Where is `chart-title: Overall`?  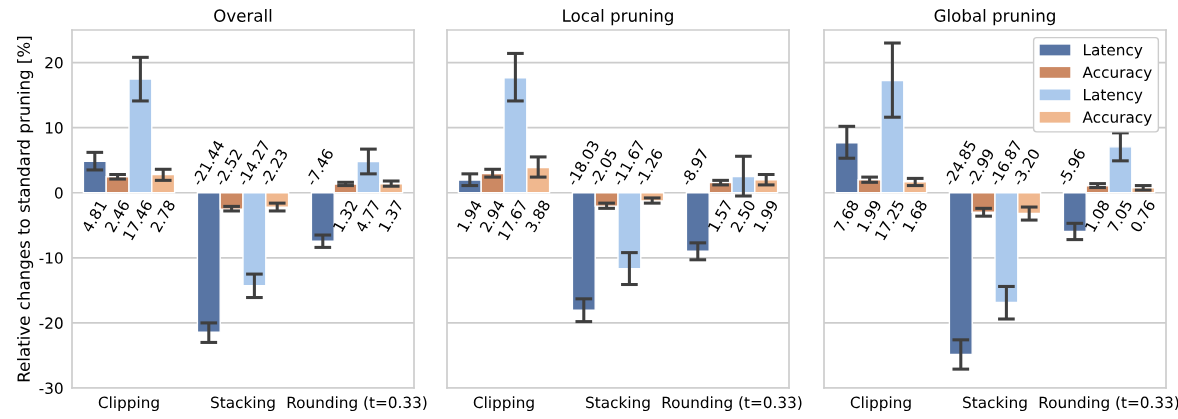 chart-title: Overall is located at coordinates (243, 15).